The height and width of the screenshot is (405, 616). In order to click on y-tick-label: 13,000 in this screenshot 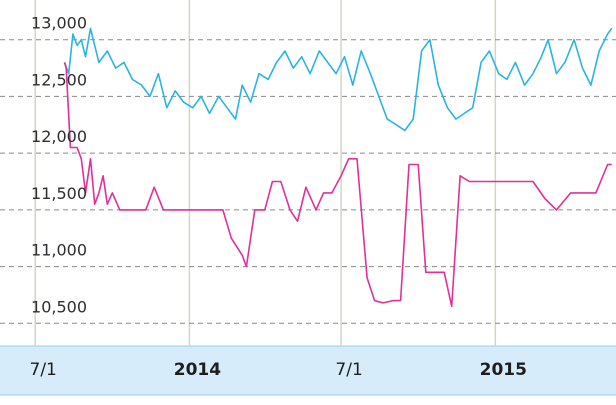, I will do `click(59, 23)`.